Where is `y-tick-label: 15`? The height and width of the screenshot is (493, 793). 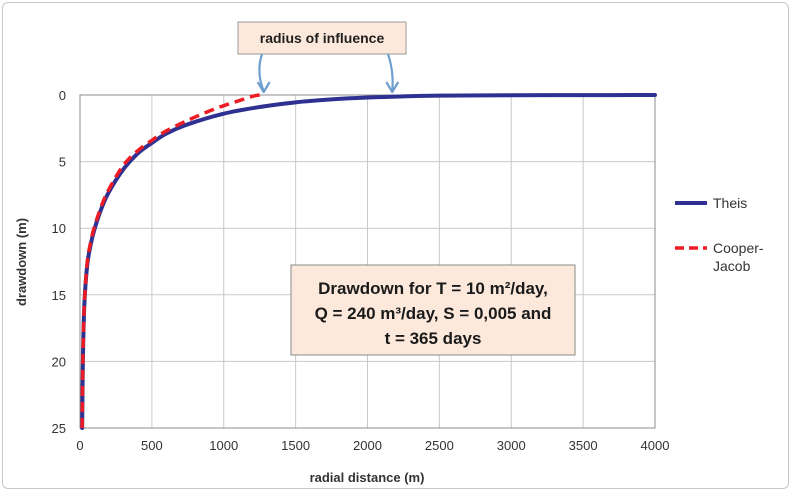 y-tick-label: 15 is located at coordinates (59, 295).